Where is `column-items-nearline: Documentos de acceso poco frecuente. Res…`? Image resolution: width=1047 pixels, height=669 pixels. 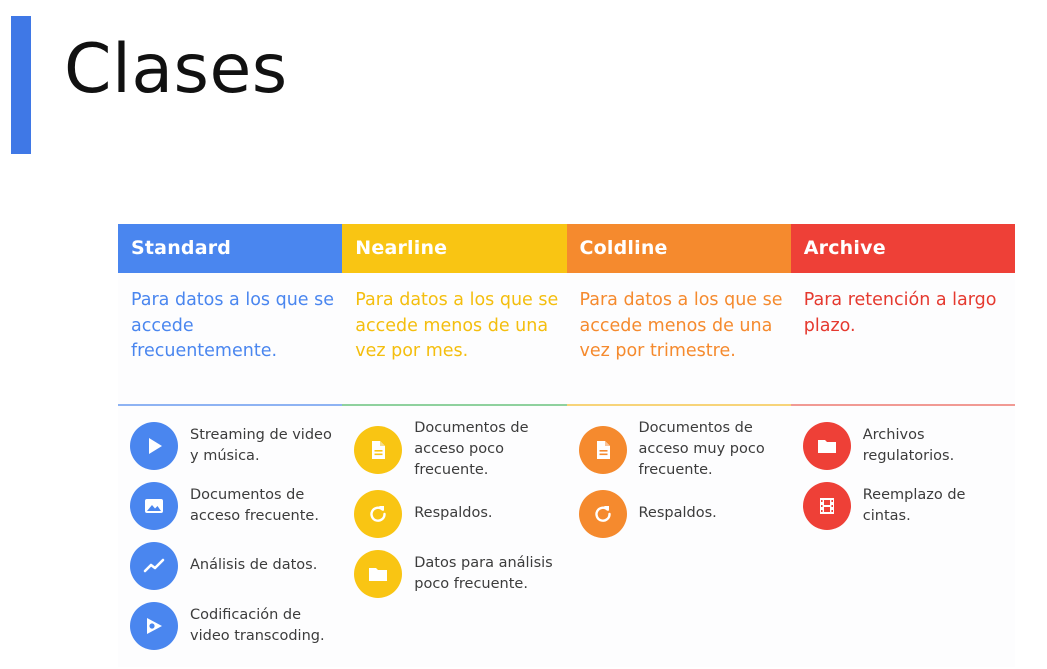
column-items-nearline: Documentos de acceso poco frecuente. Res… is located at coordinates (454, 503).